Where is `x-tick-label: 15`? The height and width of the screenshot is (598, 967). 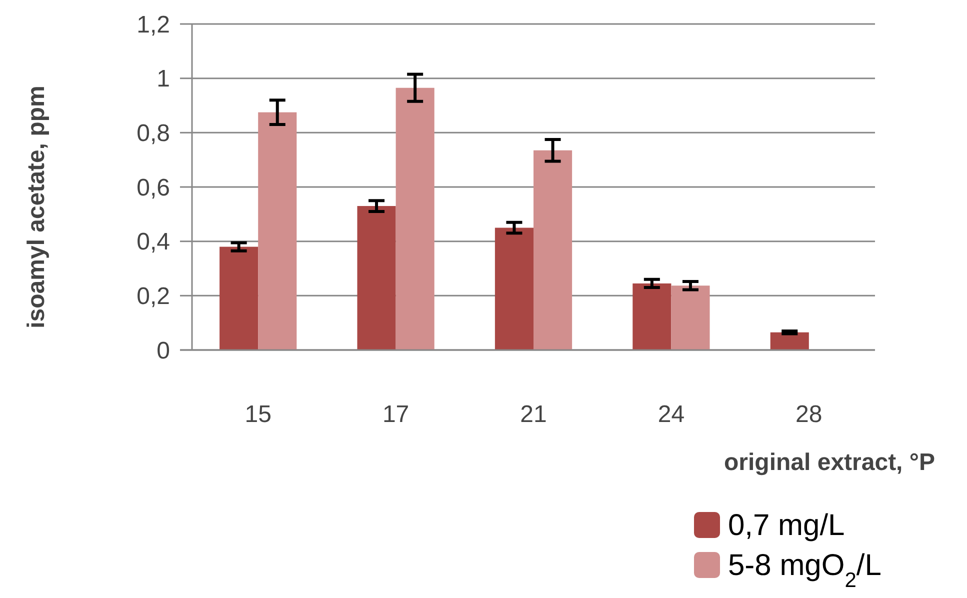 x-tick-label: 15 is located at coordinates (258, 414).